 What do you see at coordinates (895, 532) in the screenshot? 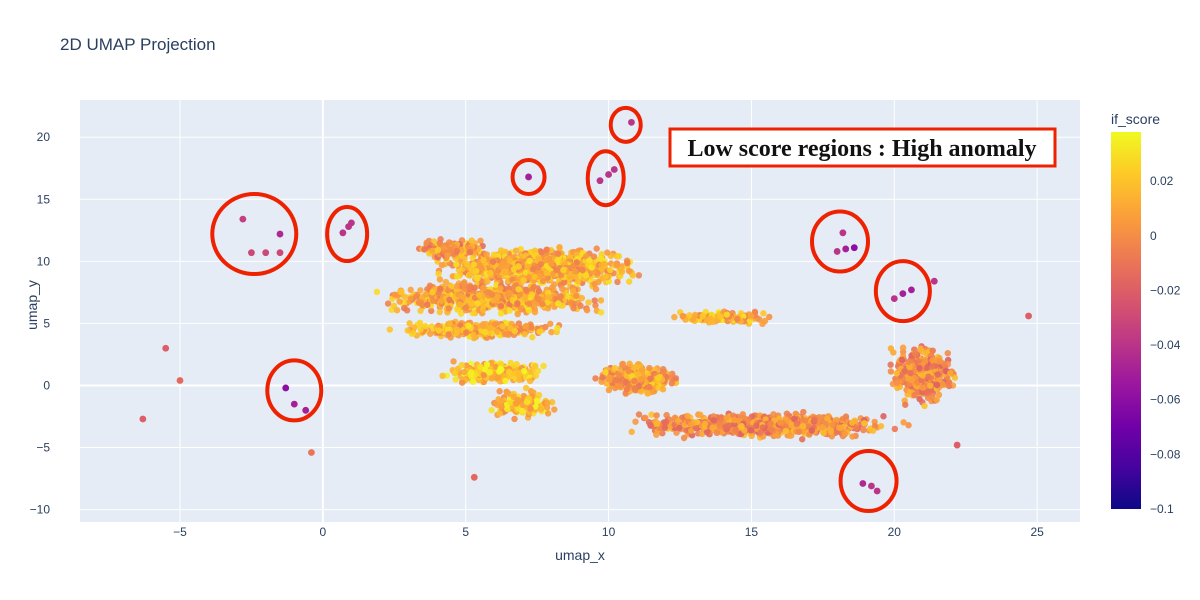
I see `x-tick-label: 20` at bounding box center [895, 532].